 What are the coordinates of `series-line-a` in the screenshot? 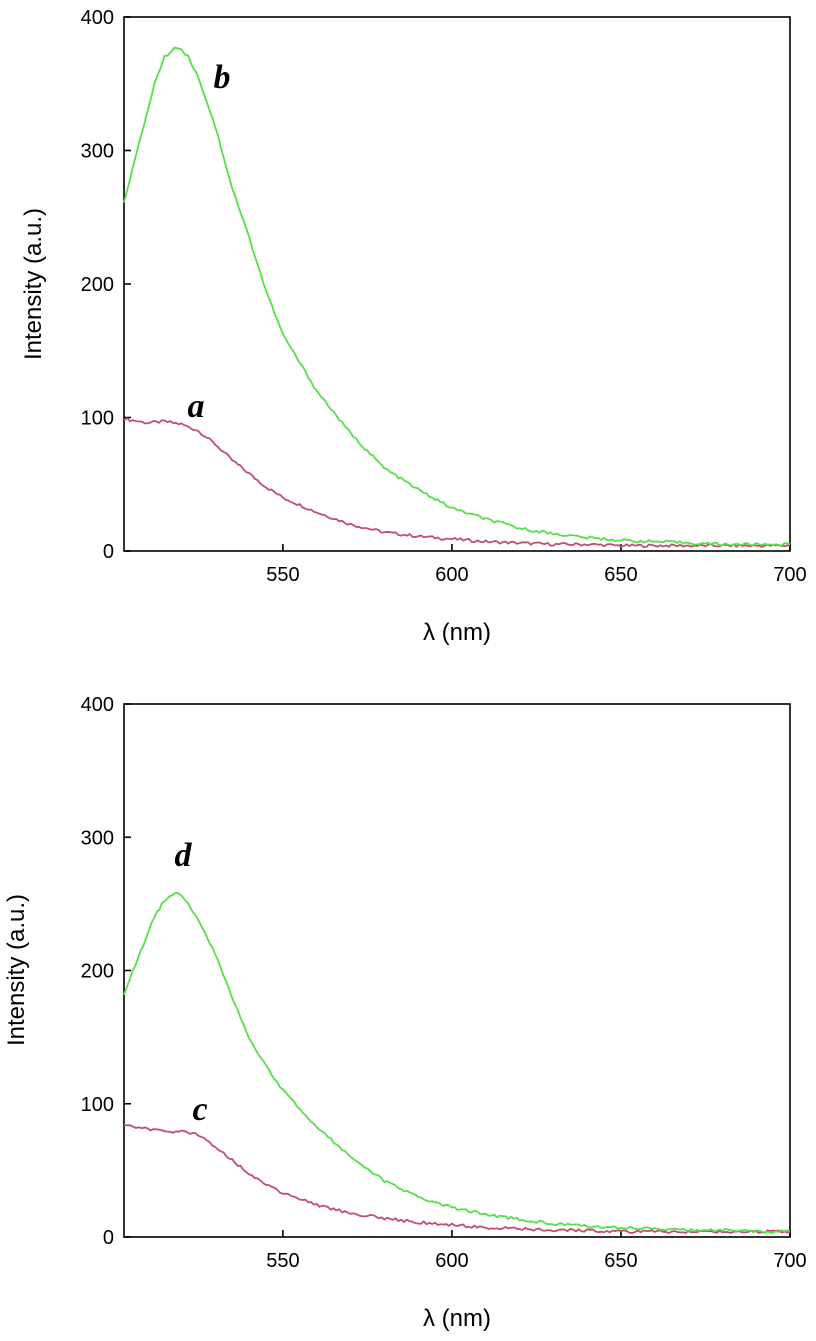 It's located at (457, 483).